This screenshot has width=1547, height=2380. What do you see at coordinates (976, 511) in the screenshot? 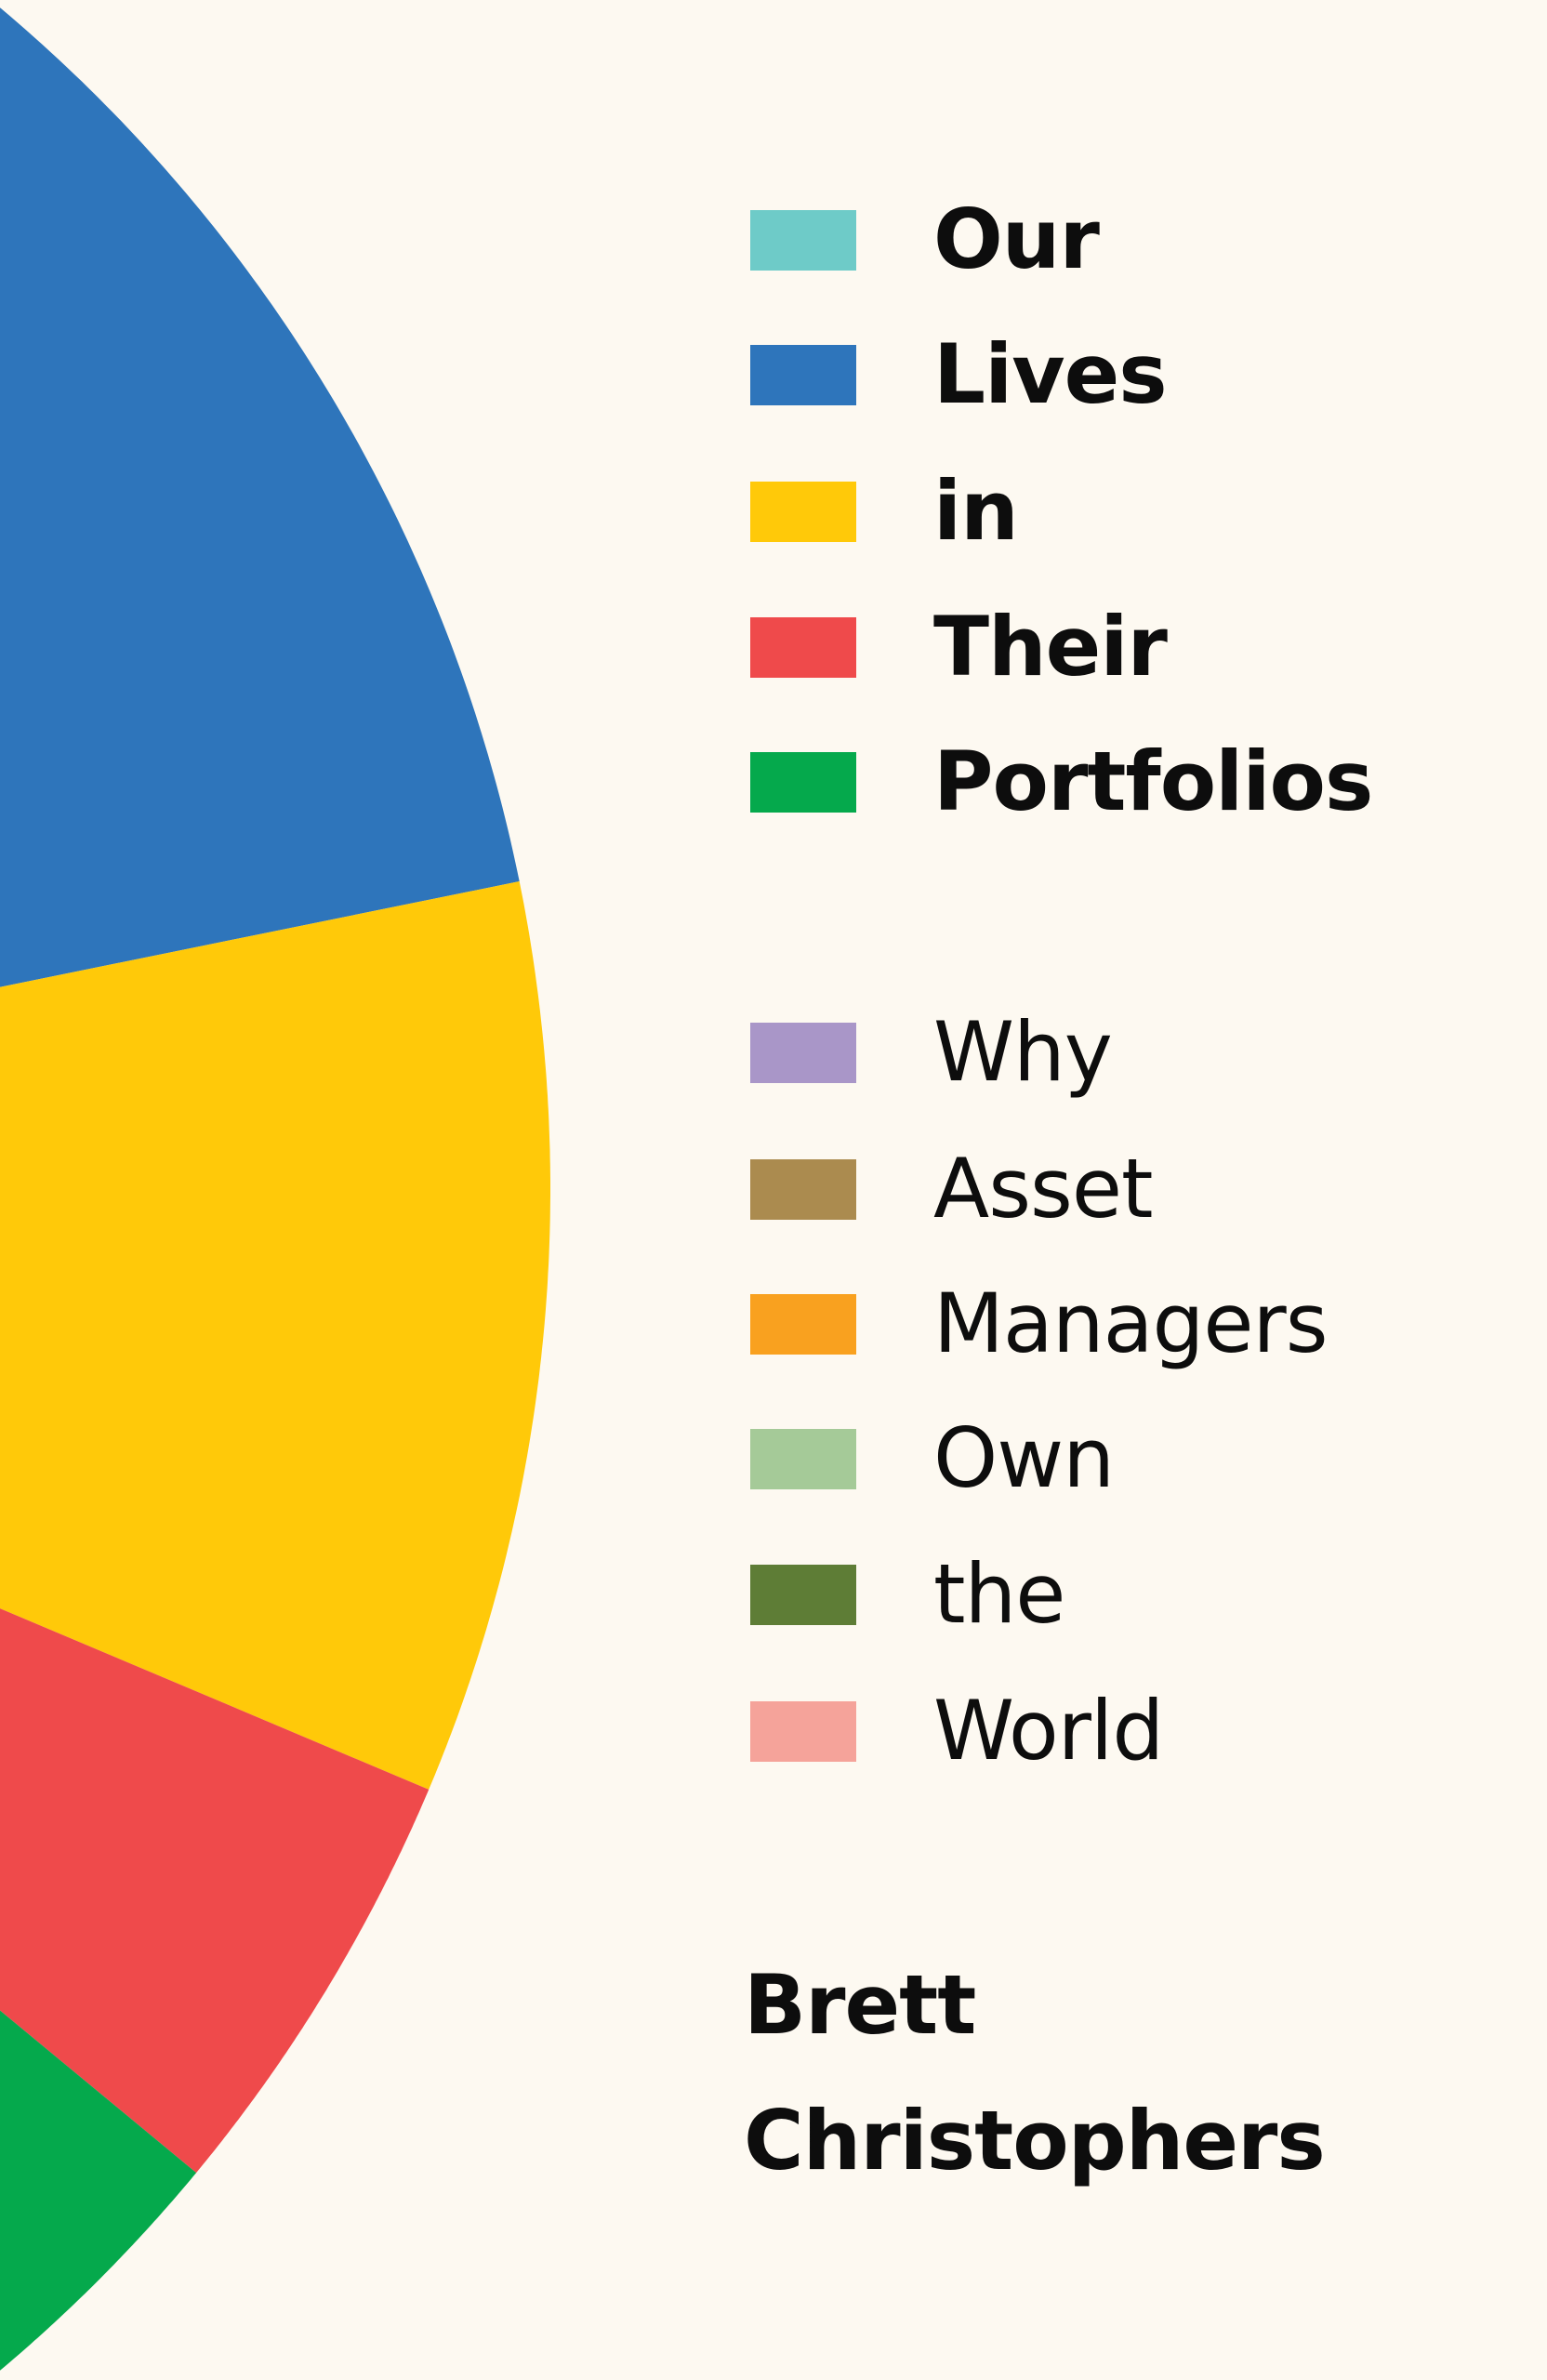
I see `legend-word: in` at bounding box center [976, 511].